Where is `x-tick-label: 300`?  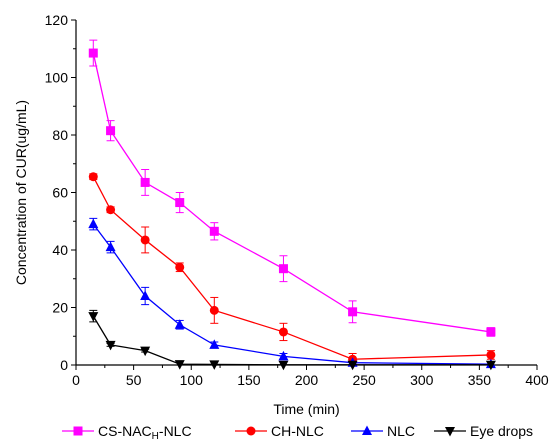 x-tick-label: 300 is located at coordinates (422, 380).